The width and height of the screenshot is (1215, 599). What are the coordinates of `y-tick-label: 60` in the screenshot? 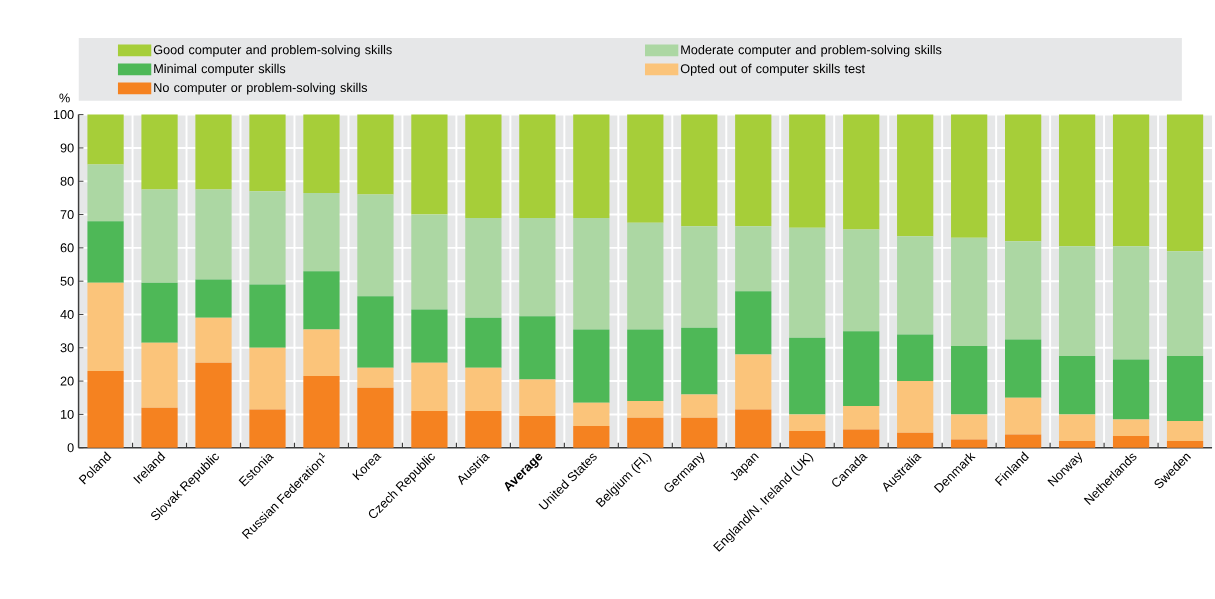 It's located at (67, 248).